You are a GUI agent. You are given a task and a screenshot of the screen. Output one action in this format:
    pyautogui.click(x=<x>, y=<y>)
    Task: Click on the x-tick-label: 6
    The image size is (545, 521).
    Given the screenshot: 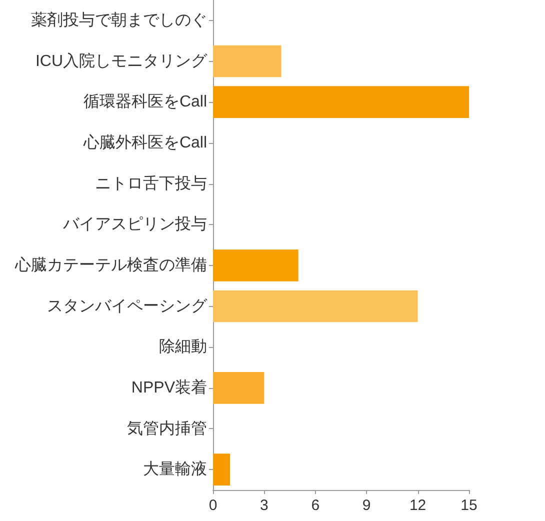 What is the action you would take?
    pyautogui.click(x=315, y=505)
    